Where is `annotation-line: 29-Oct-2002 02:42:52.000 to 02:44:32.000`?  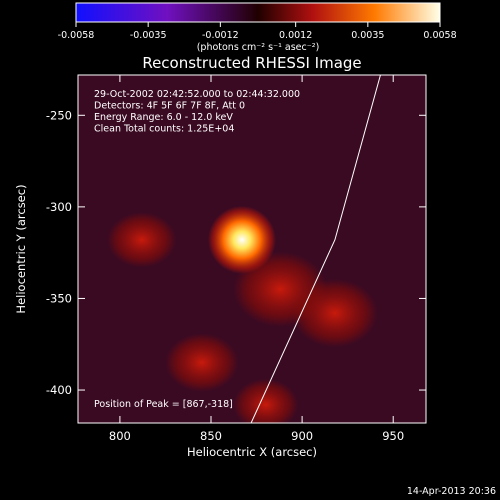
annotation-line: 29-Oct-2002 02:42:52.000 to 02:44:32.000 is located at coordinates (197, 94).